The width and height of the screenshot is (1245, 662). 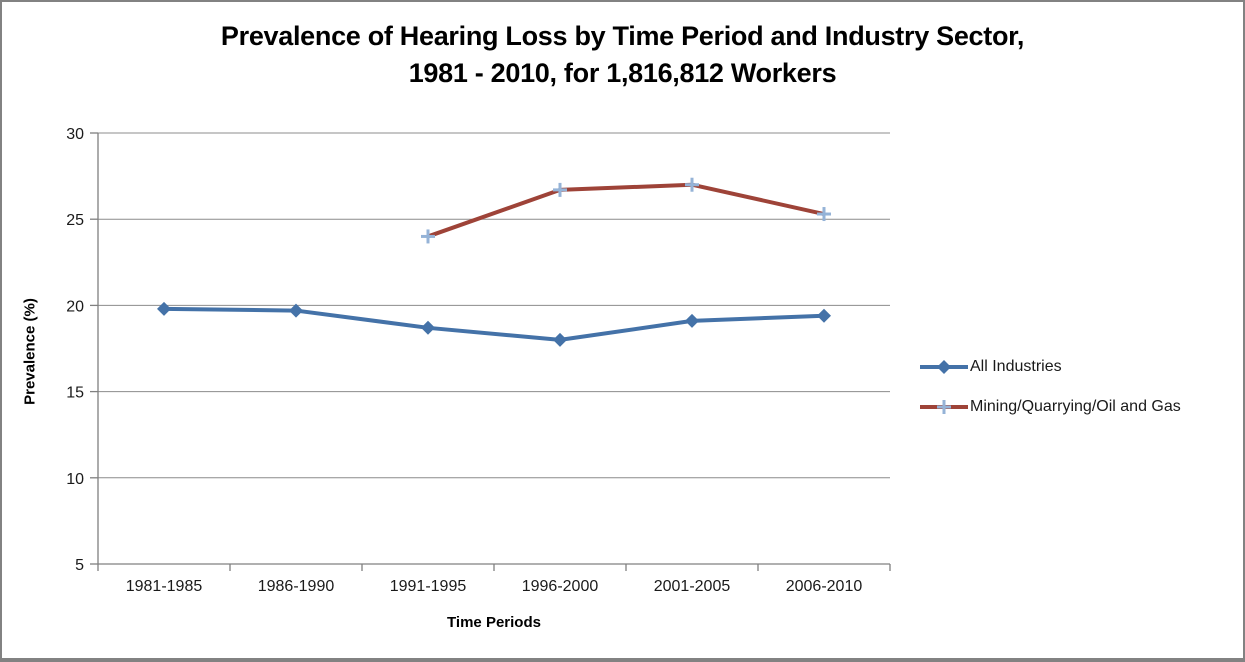 I want to click on legend-diamond-icon, so click(x=944, y=367).